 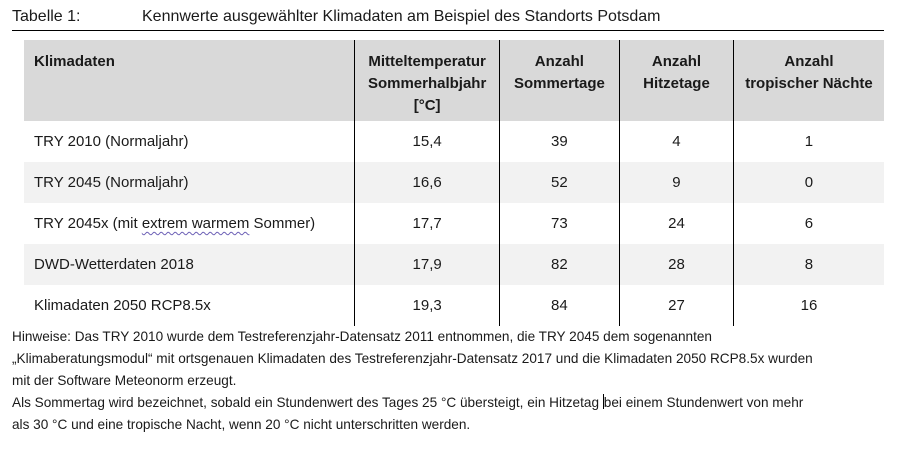 What do you see at coordinates (676, 305) in the screenshot?
I see `cell-hitzetage: 27` at bounding box center [676, 305].